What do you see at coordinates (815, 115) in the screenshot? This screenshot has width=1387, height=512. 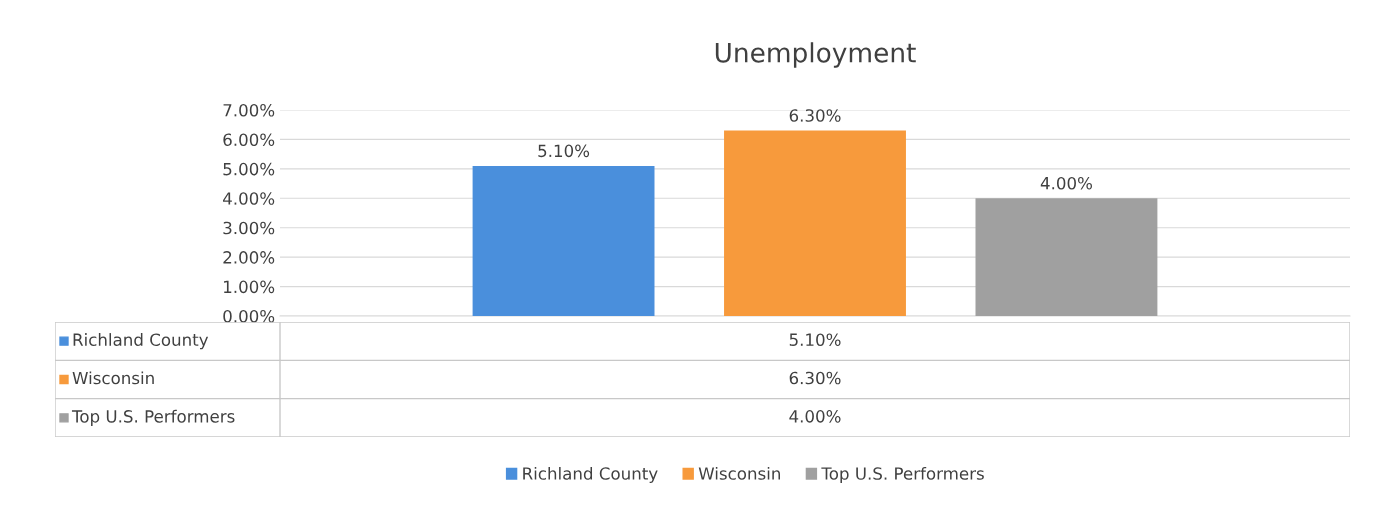 I see `data-label: 6.30%` at bounding box center [815, 115].